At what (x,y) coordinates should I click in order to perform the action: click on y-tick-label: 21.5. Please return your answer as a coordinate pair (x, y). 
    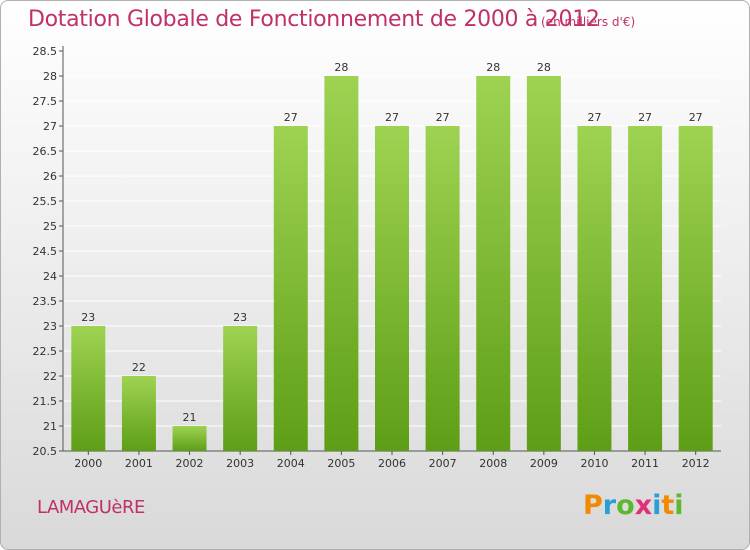
    Looking at the image, I should click on (45, 401).